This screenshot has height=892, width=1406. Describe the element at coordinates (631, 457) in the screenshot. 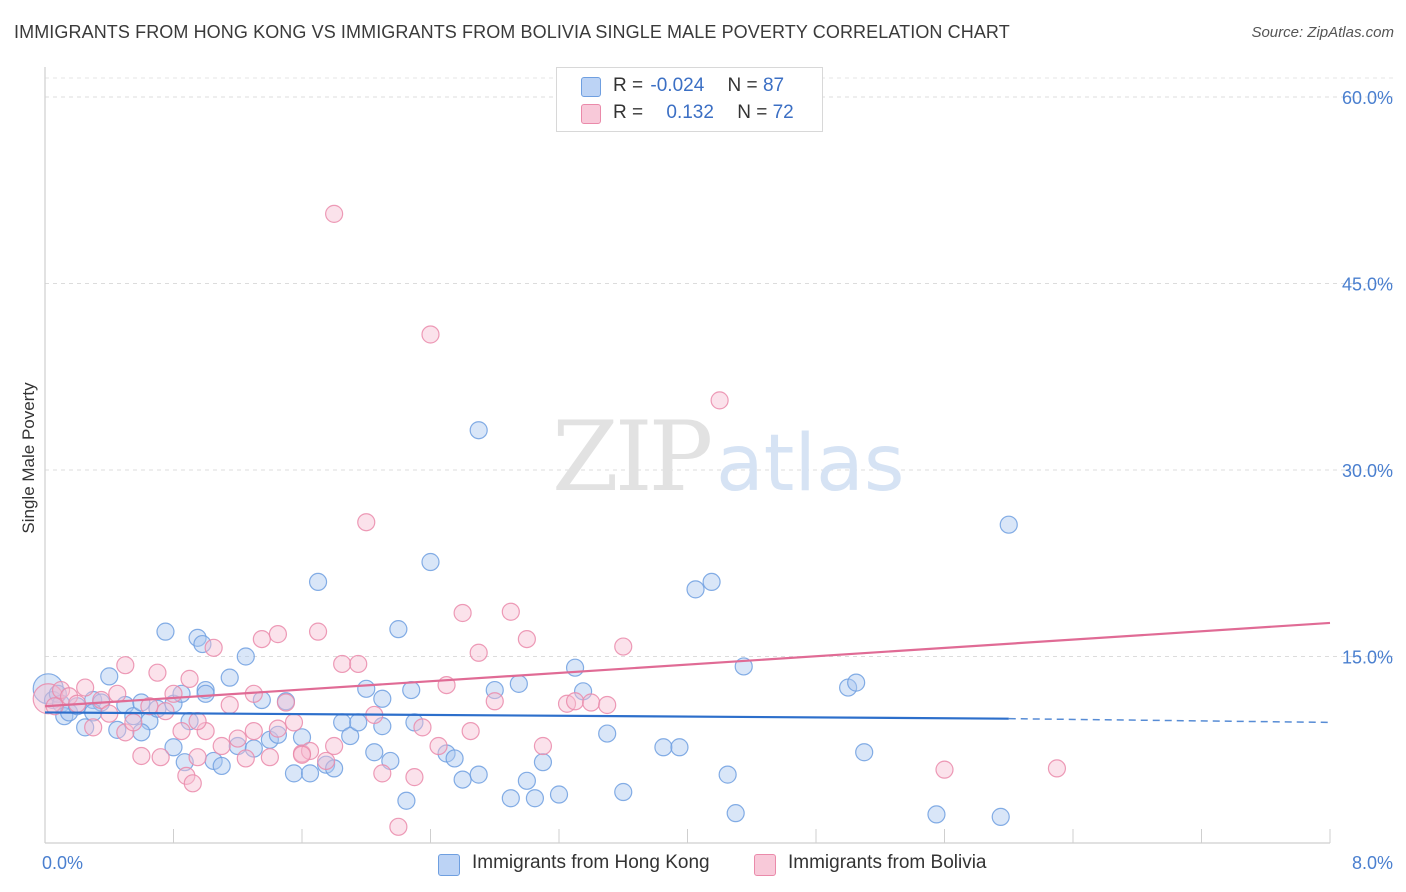

I see `watermark-zip: ZIP` at that location.